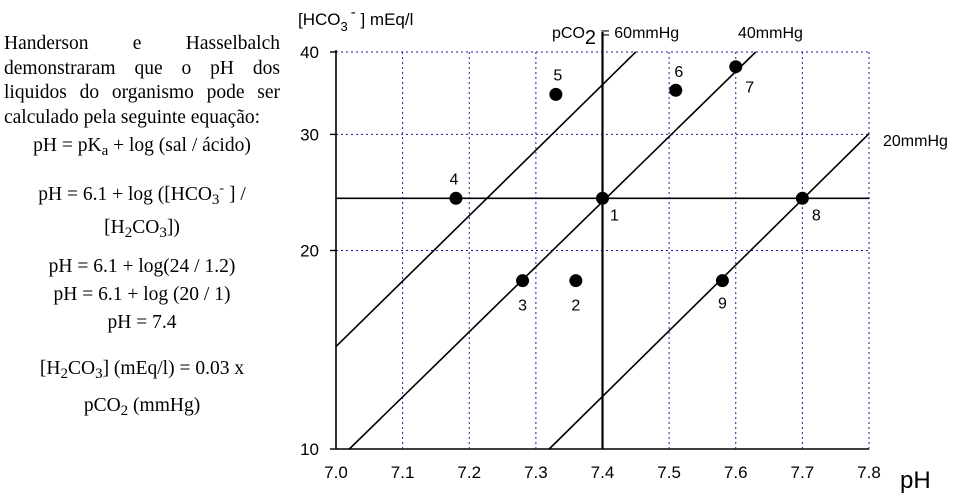  What do you see at coordinates (336, 472) in the screenshot?
I see `x-tick-label: 7.0` at bounding box center [336, 472].